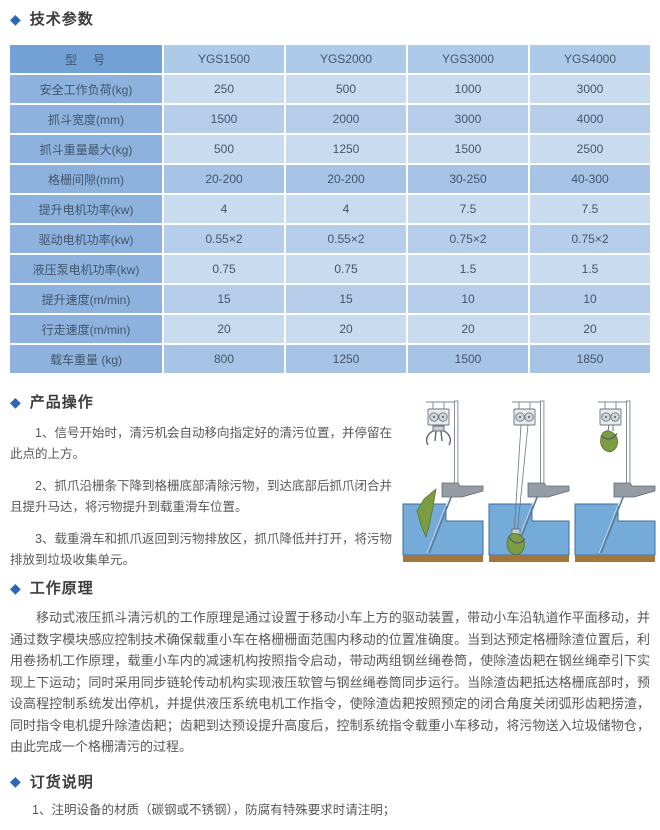  Describe the element at coordinates (86, 329) in the screenshot. I see `table-row-label: 行走速度(m/min)` at that location.